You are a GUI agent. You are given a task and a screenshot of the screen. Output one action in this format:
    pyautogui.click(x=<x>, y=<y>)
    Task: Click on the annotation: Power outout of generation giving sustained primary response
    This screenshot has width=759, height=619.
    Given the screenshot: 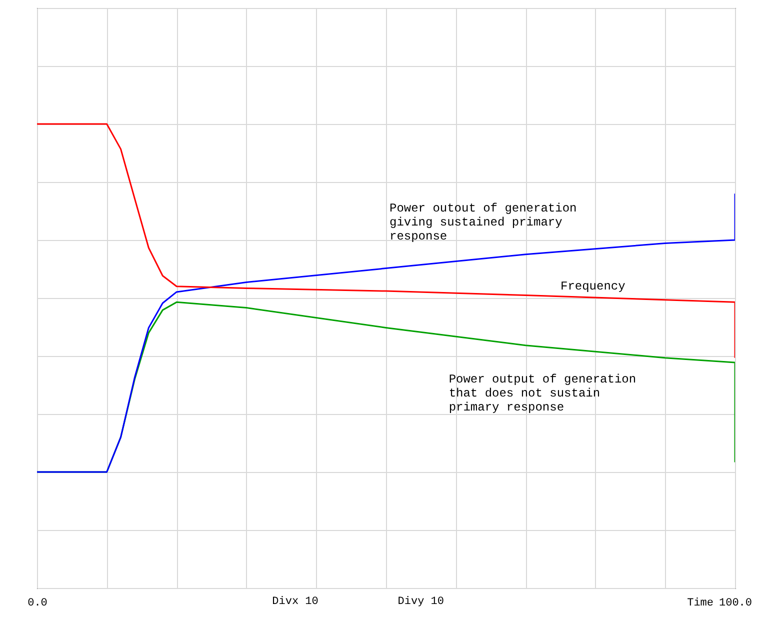 What is the action you would take?
    pyautogui.click(x=483, y=222)
    